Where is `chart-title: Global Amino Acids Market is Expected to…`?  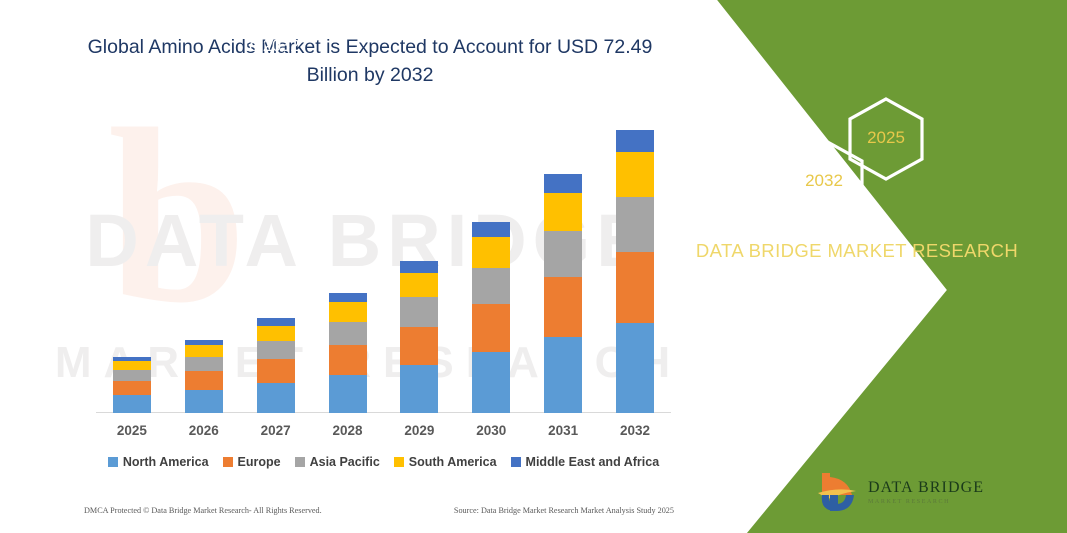
chart-title: Global Amino Acids Market is Expected to… is located at coordinates (370, 61).